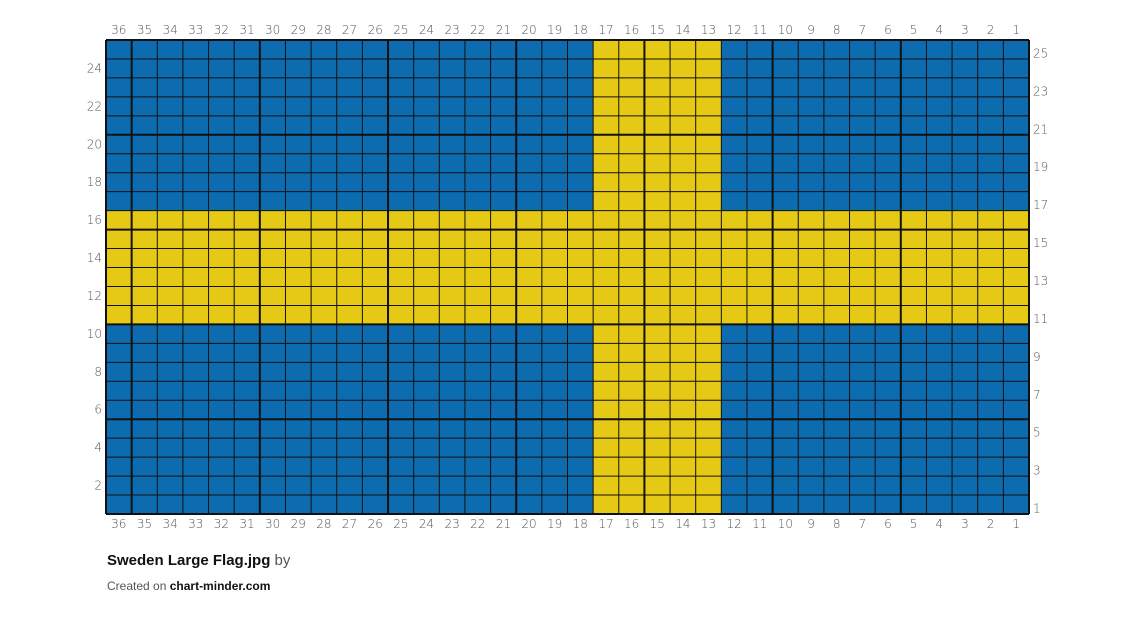  Describe the element at coordinates (426, 523) in the screenshot. I see `column-number: 24` at that location.